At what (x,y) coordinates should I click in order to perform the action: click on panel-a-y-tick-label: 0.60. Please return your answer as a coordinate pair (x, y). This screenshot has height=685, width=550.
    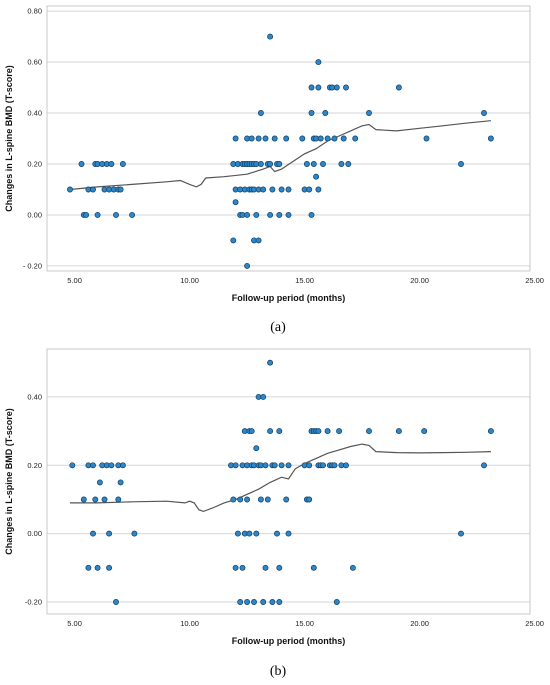
    Looking at the image, I should click on (34, 62).